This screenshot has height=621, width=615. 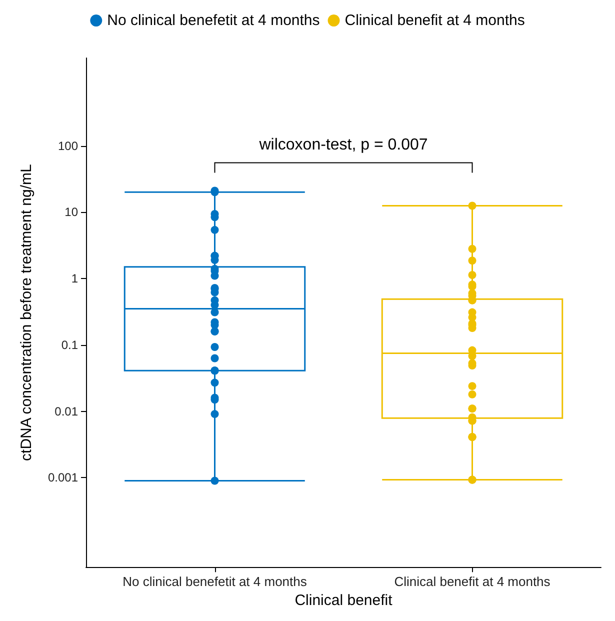 I want to click on y-axis-title: ctDNA concentration before treatment ng/mL, so click(x=26, y=312).